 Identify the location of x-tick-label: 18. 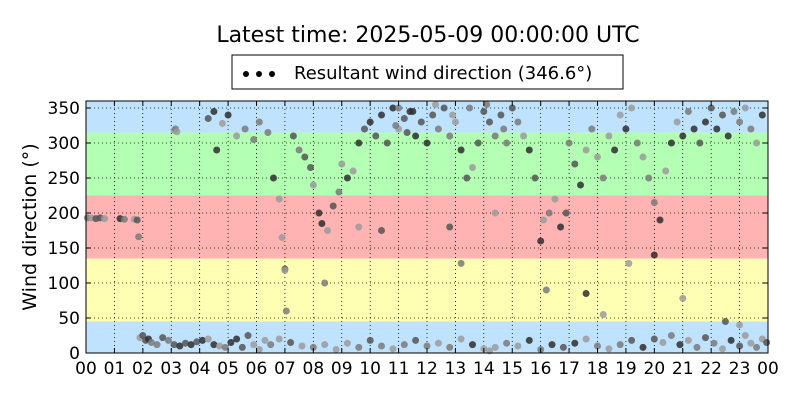
(598, 369).